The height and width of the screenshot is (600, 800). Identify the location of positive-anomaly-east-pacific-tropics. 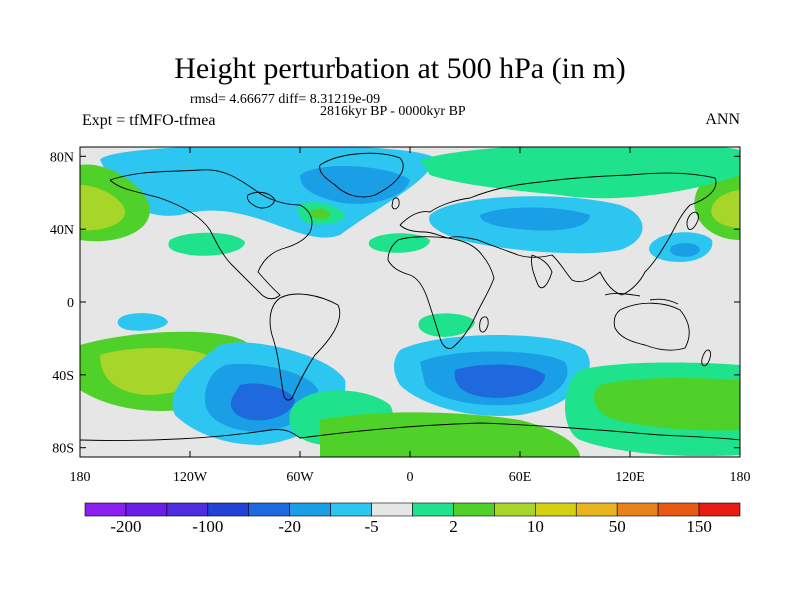
(206, 244).